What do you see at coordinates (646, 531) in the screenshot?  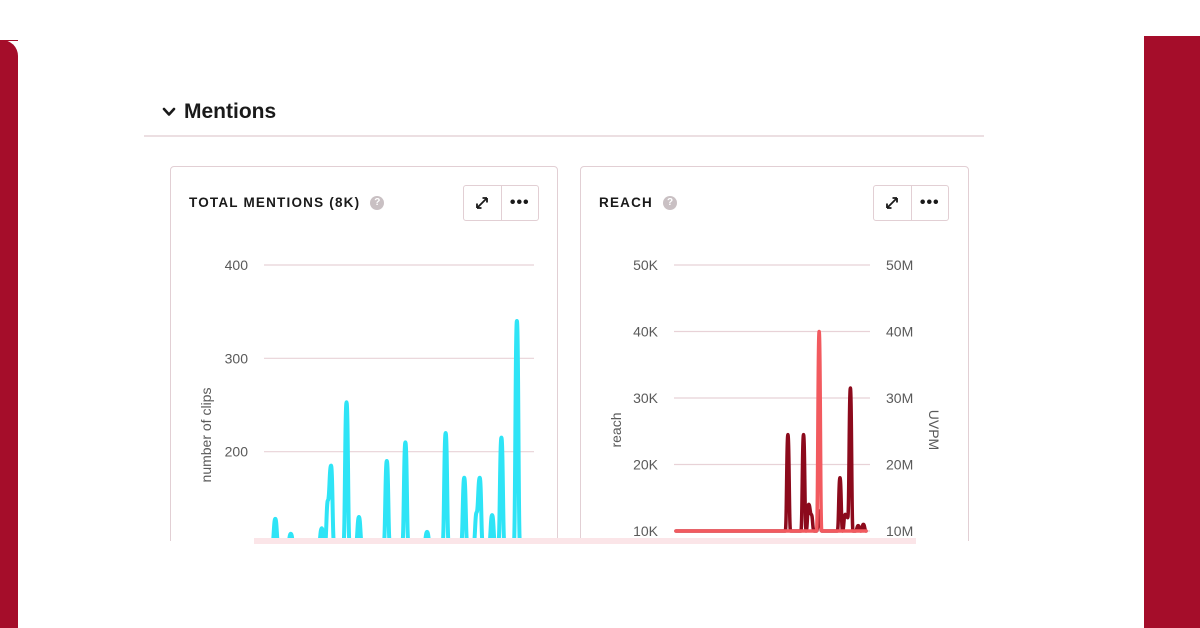 I see `y-tick-label: 10K` at bounding box center [646, 531].